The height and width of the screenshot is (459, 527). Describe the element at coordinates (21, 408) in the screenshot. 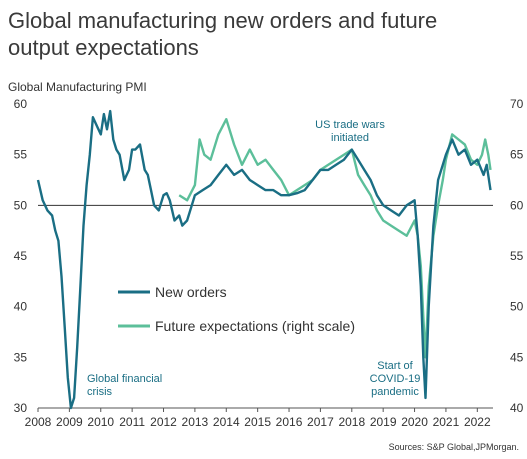

I see `left-y-tick-label: 30` at that location.